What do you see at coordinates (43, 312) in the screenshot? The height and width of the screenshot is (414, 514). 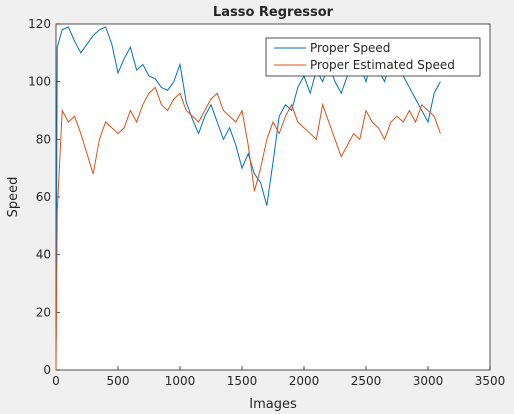 I see `y-tick-label: 20` at bounding box center [43, 312].